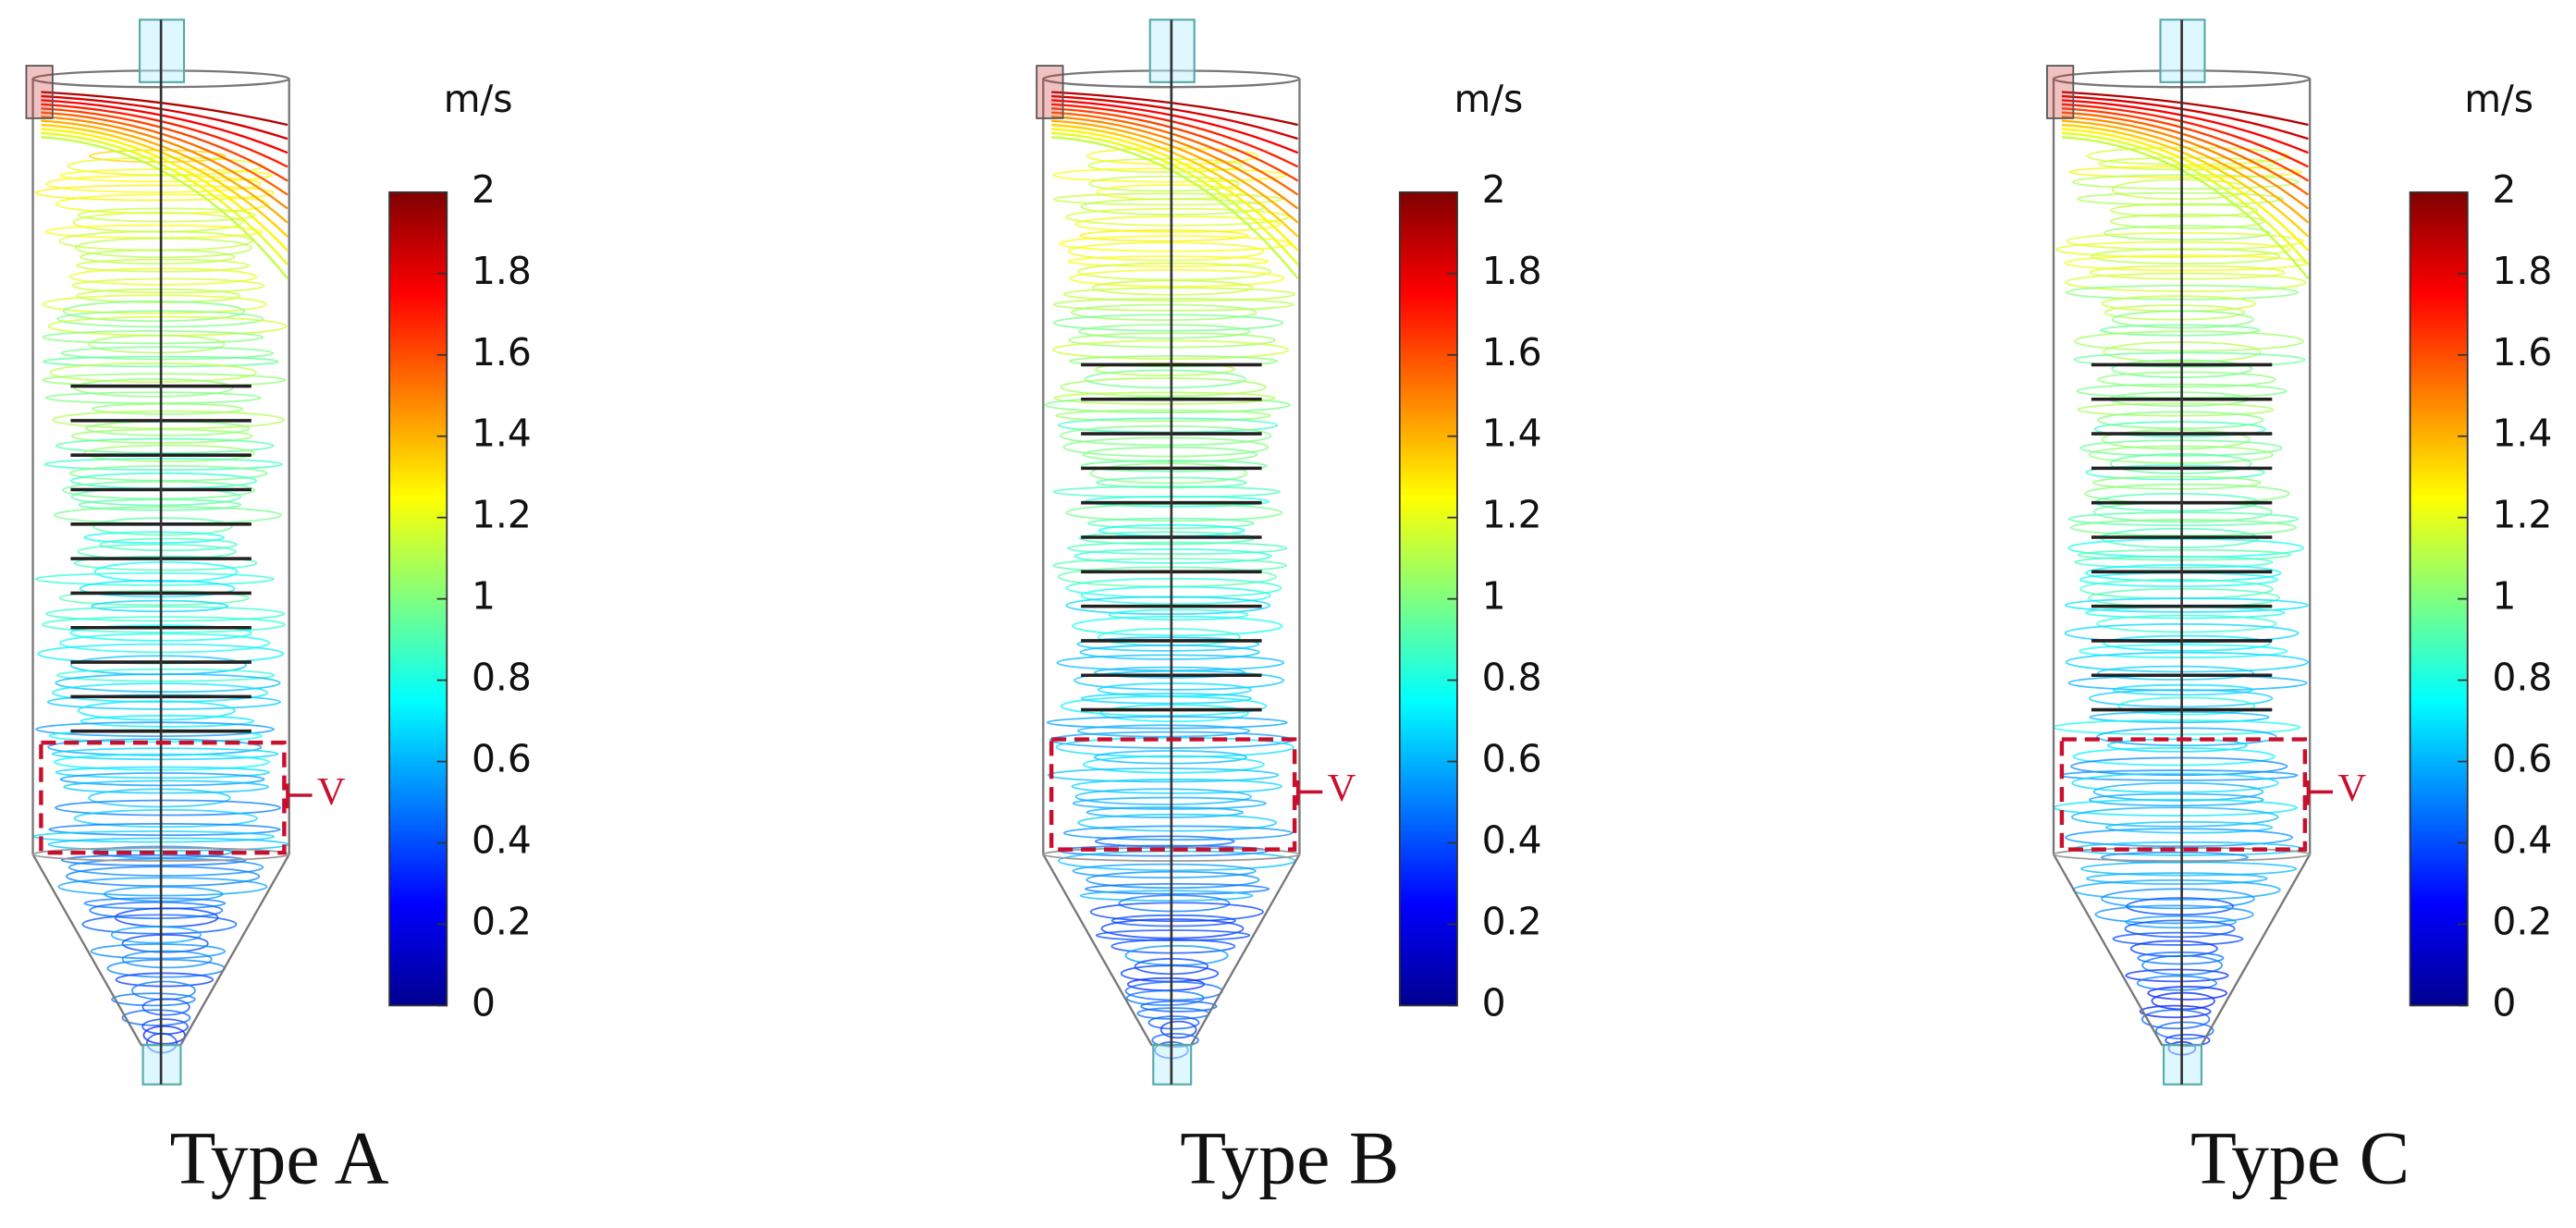 The image size is (2576, 1228). Describe the element at coordinates (2504, 596) in the screenshot. I see `colorbar-tick-label: 1` at that location.